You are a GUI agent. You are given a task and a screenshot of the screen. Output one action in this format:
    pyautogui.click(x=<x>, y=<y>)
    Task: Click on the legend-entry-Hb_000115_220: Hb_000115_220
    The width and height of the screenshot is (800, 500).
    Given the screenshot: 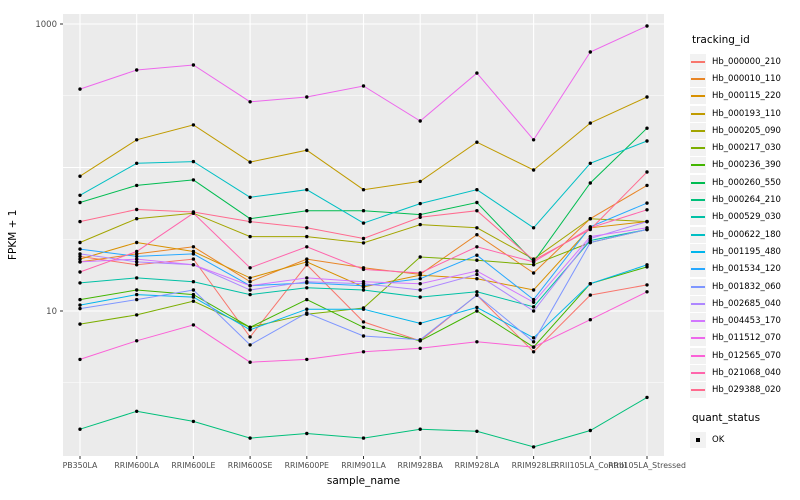 What is the action you would take?
    pyautogui.click(x=745, y=96)
    